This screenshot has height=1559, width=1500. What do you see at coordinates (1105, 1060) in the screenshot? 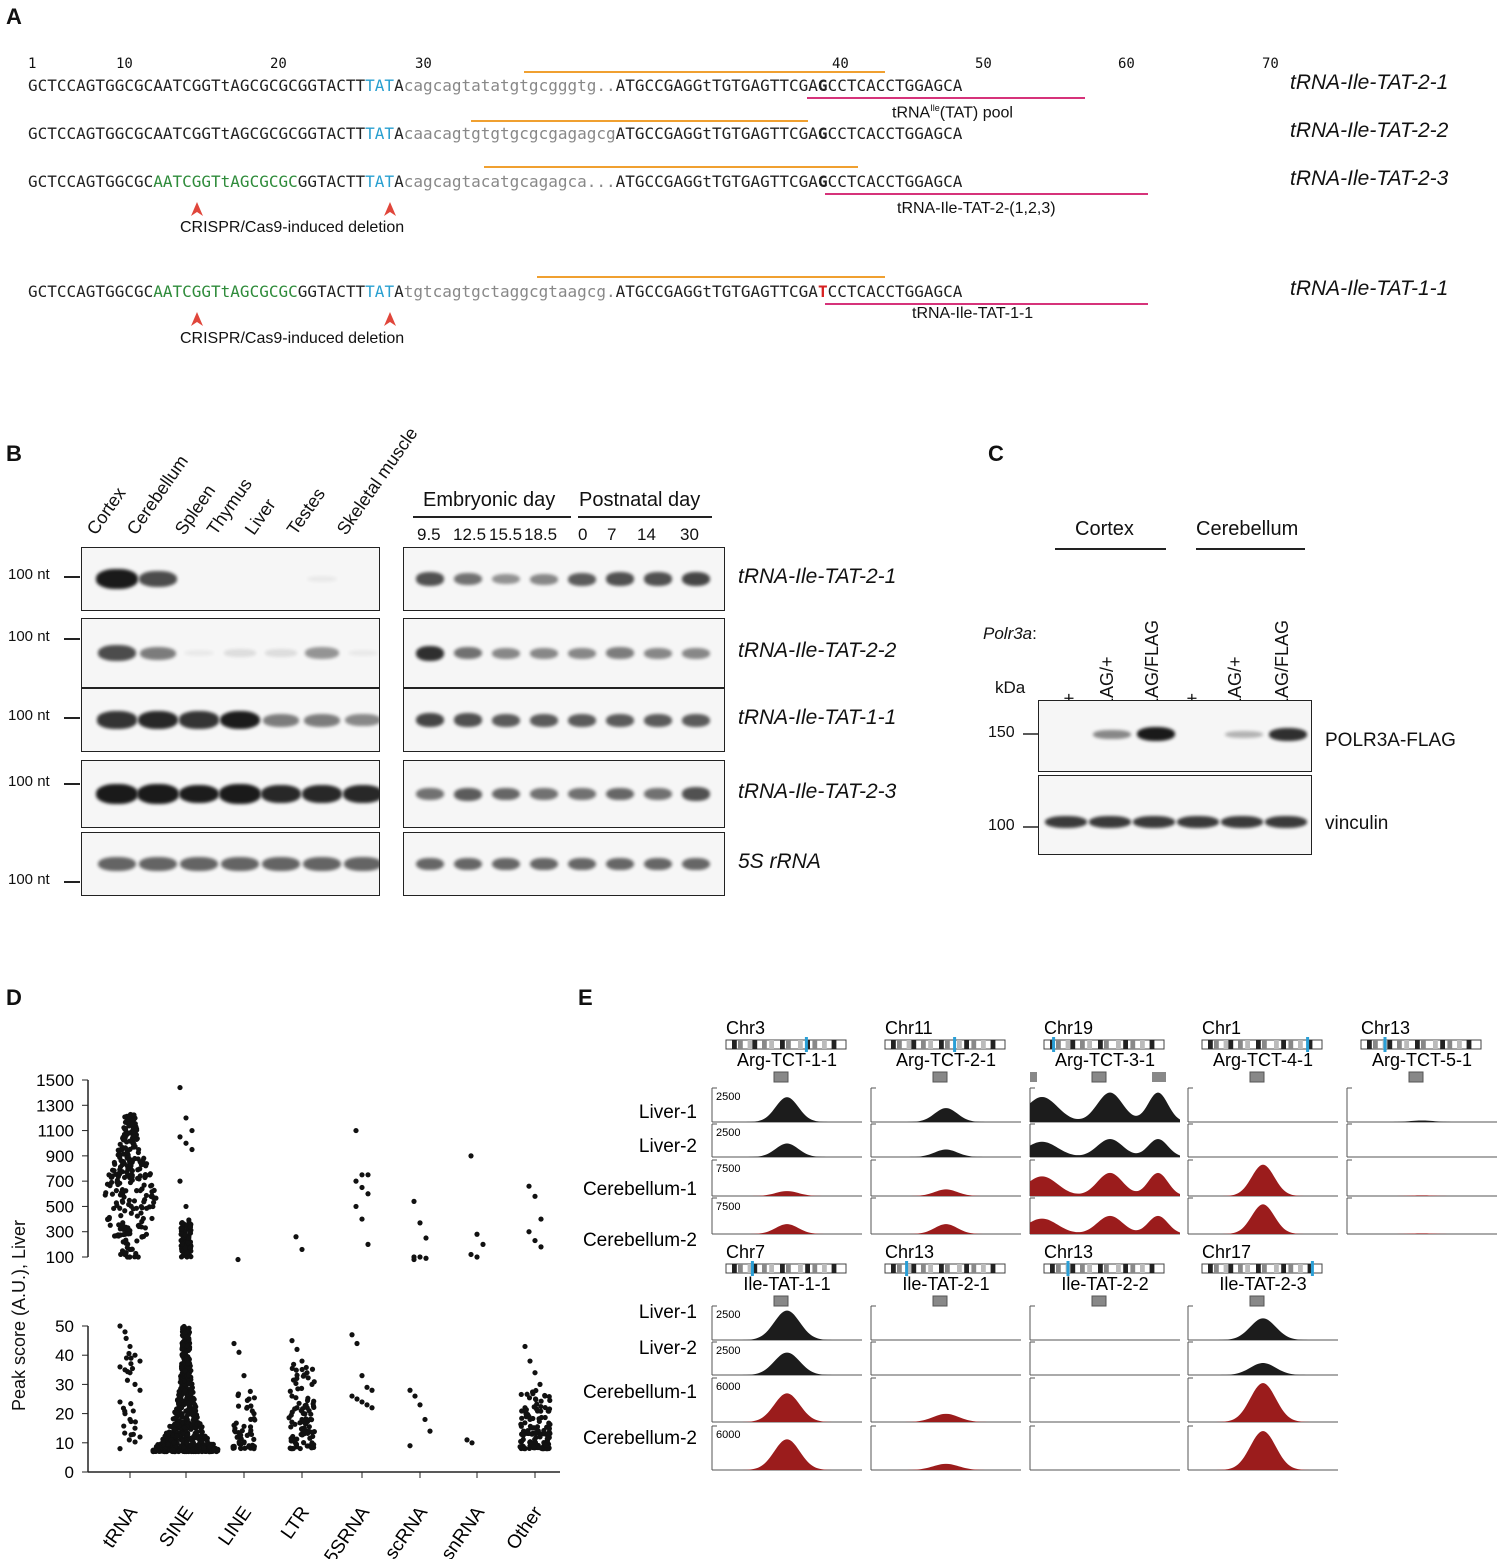
I see `gene-label: Arg-TCT-3-1` at bounding box center [1105, 1060].